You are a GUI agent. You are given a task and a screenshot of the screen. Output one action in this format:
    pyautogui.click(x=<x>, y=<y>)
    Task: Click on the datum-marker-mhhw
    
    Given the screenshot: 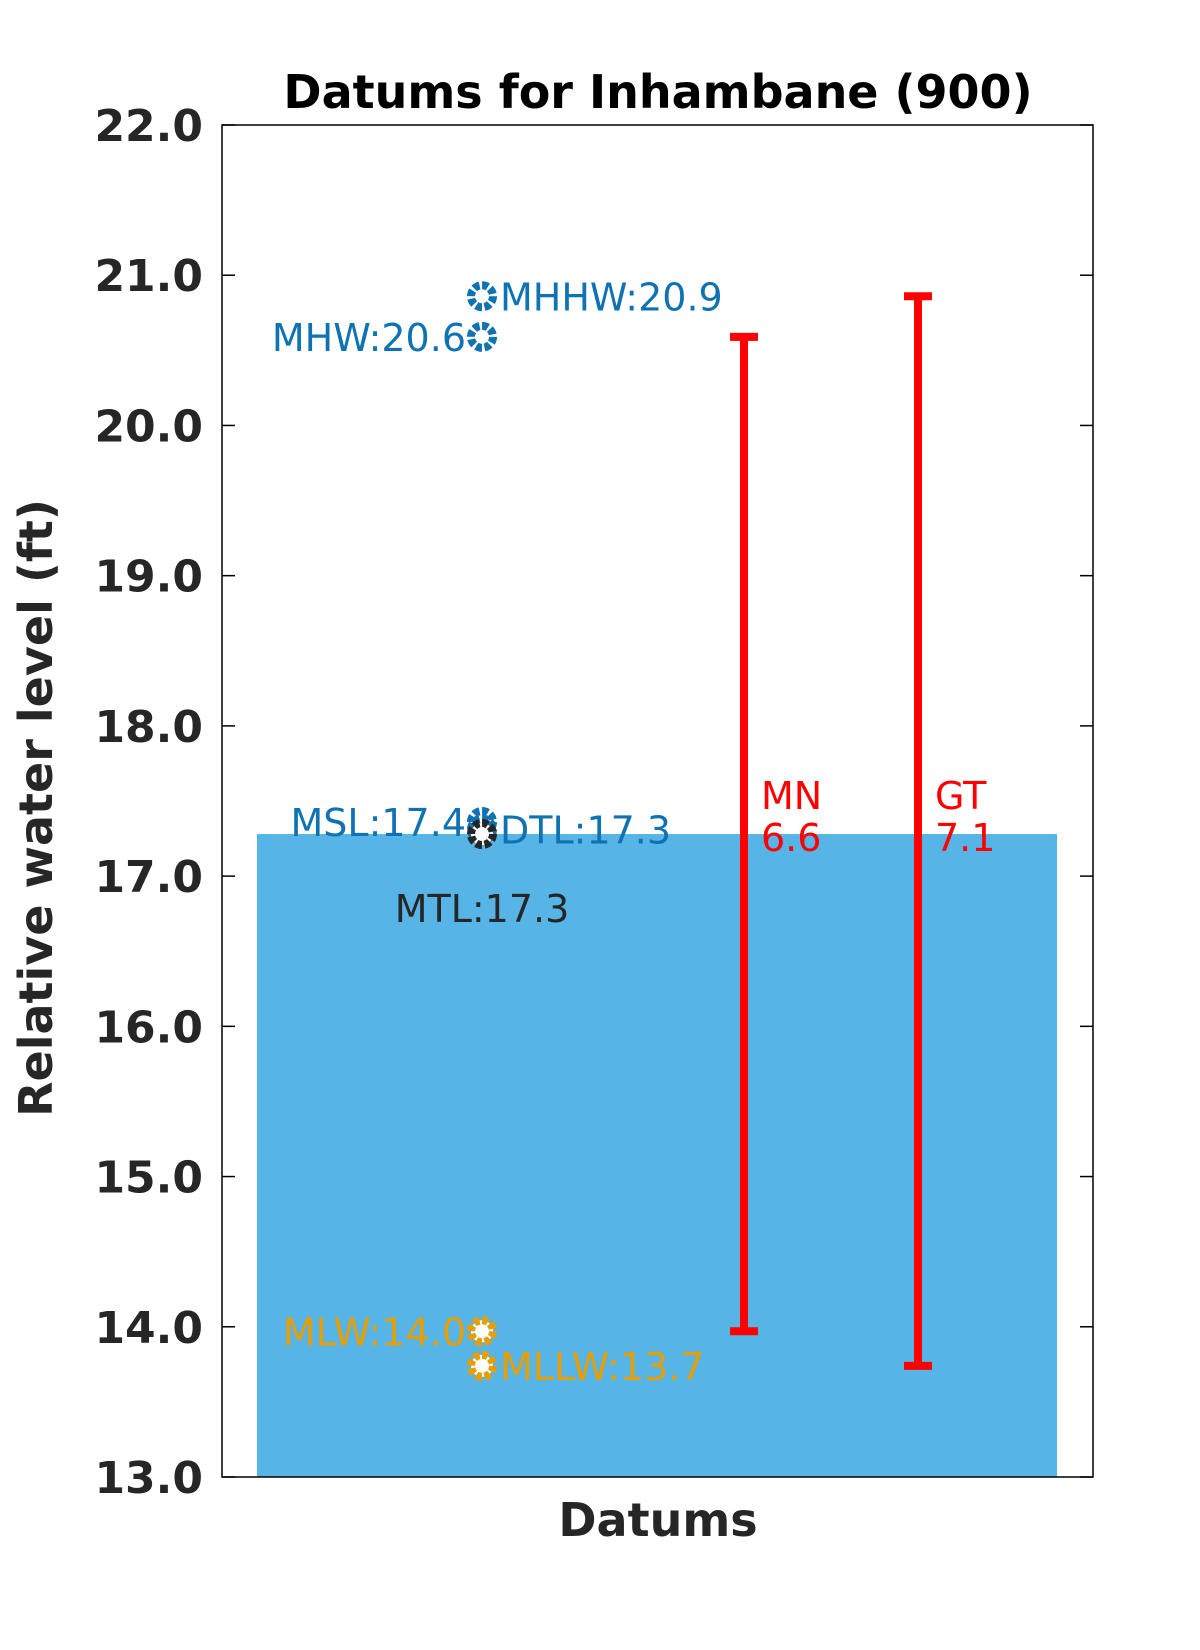 What is the action you would take?
    pyautogui.click(x=482, y=296)
    